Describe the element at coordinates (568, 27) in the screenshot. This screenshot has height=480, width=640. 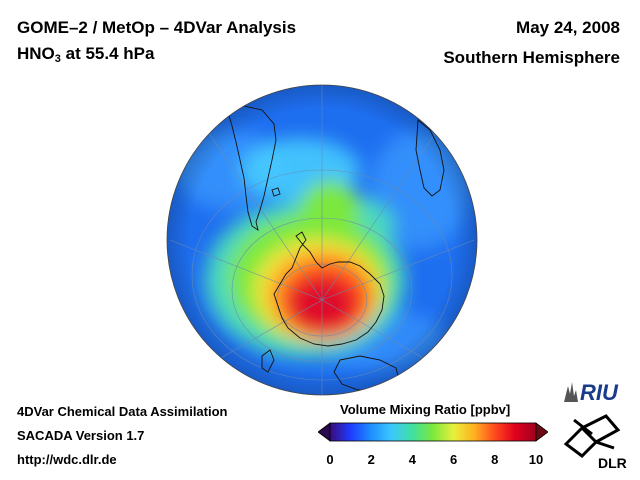
I see `date-label: May 24, 2008` at that location.